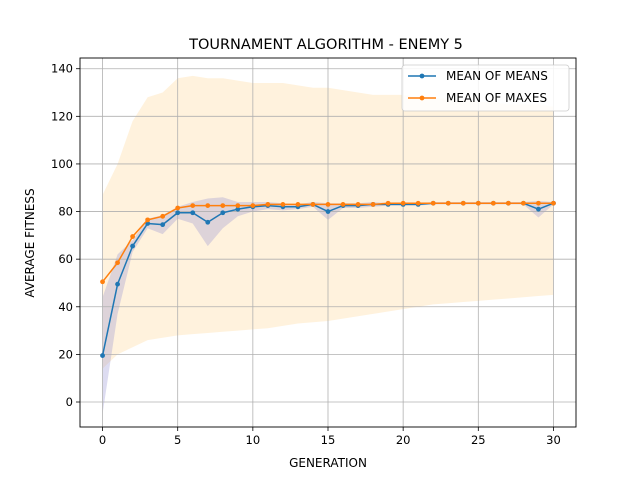 The width and height of the screenshot is (640, 480). I want to click on legend-label-mean-of-maxes: MEAN OF MAXES, so click(496, 98).